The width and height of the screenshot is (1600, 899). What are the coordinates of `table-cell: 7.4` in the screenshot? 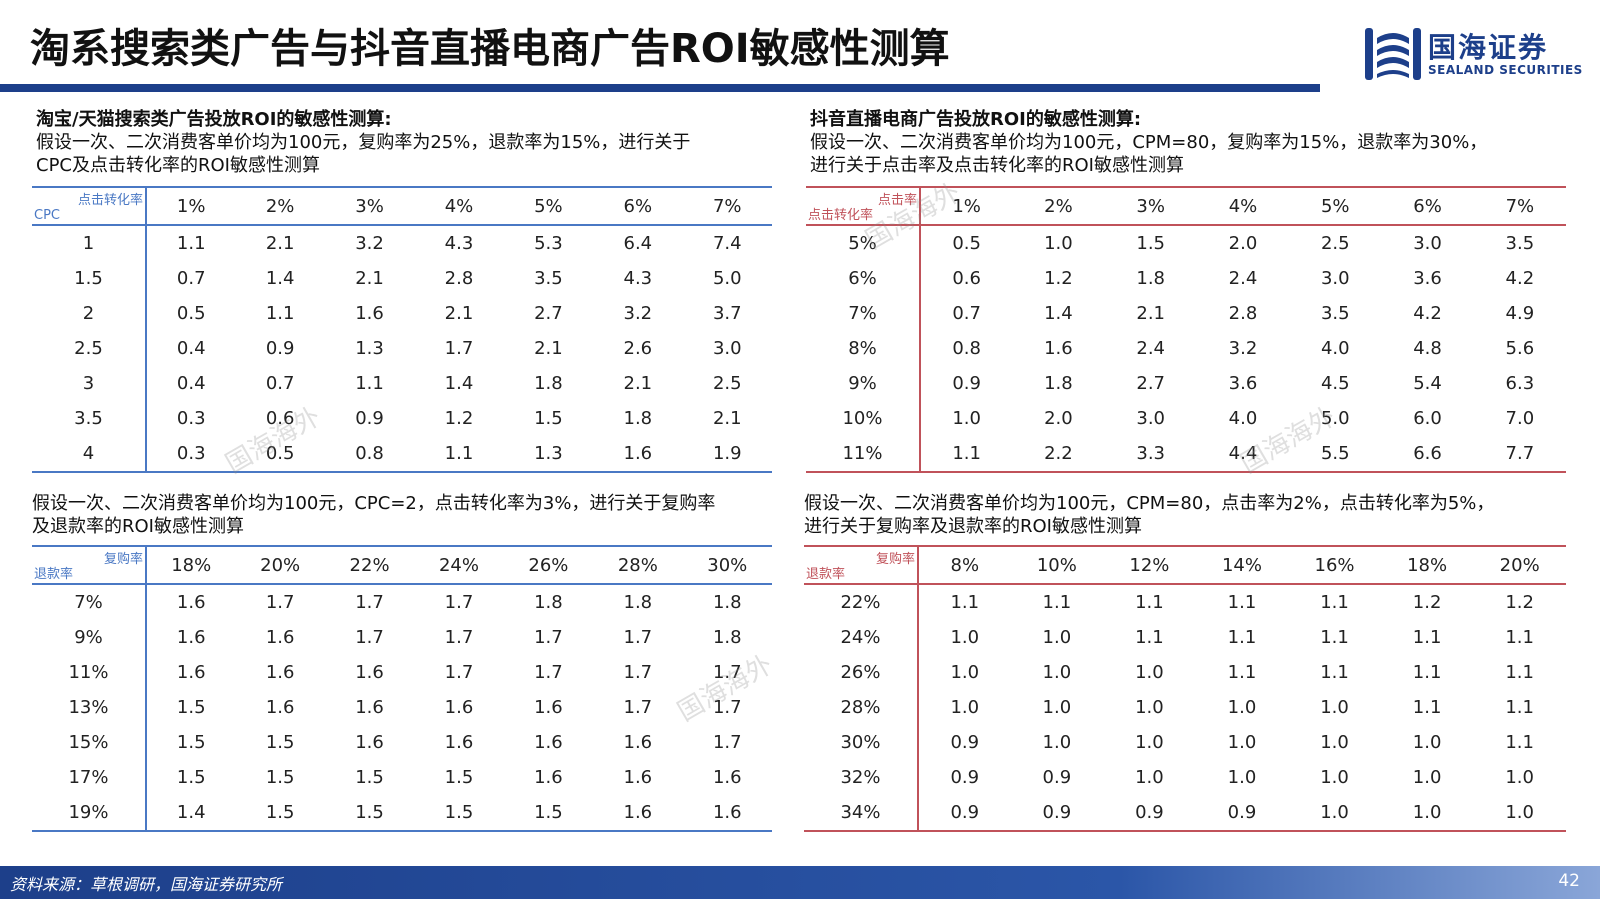 It's located at (727, 243).